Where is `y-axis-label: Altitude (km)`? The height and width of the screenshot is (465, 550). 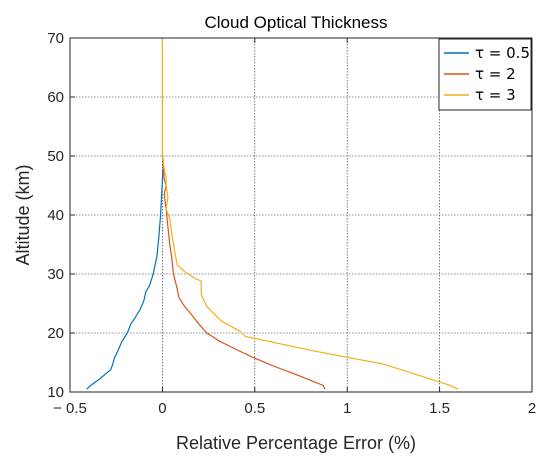
y-axis-label: Altitude (km) is located at coordinates (23, 214).